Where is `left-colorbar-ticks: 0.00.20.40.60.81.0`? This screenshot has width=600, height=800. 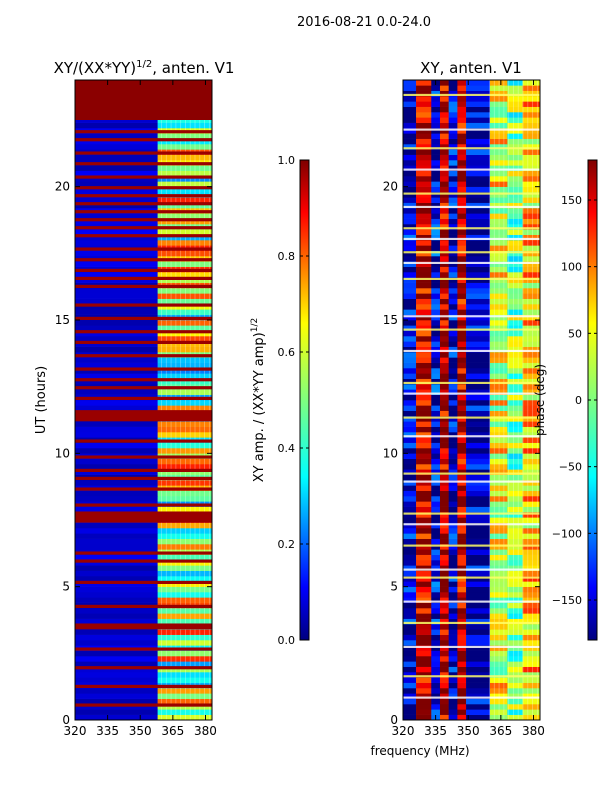
left-colorbar-ticks: 0.00.20.40.60.81.0 is located at coordinates (293, 400).